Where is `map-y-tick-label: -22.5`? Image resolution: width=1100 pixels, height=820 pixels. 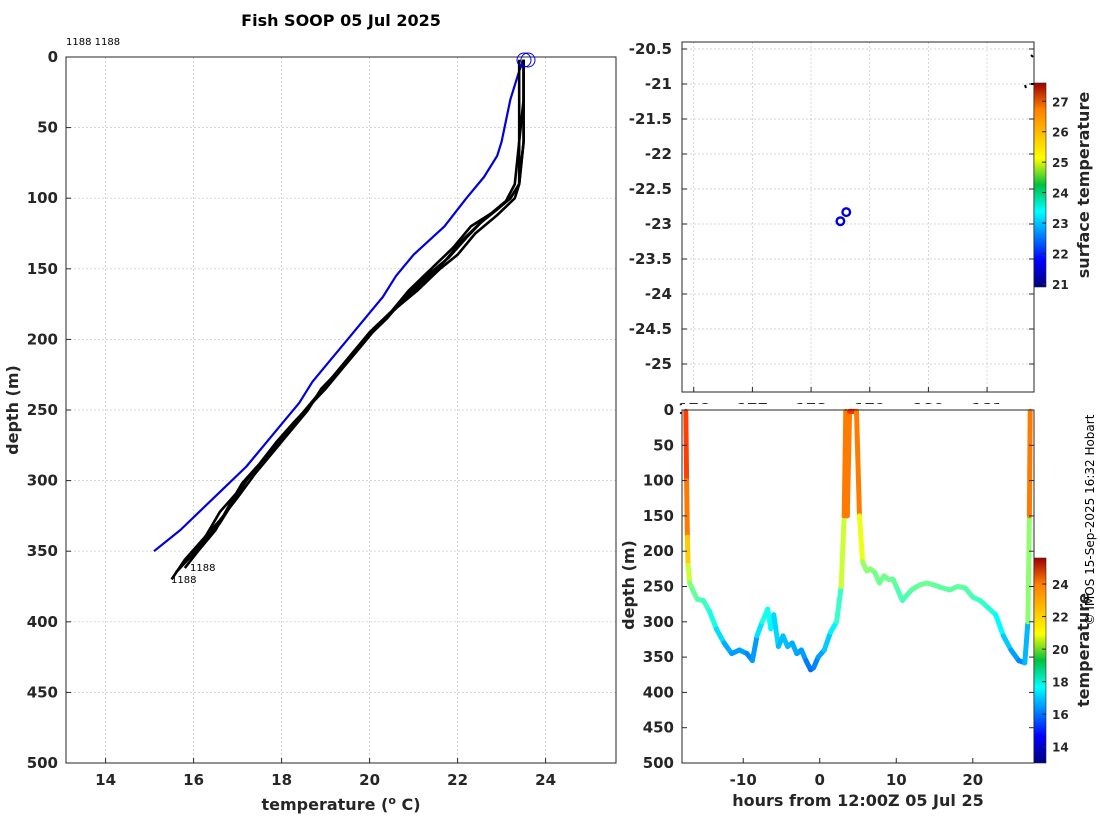 map-y-tick-label: -22.5 is located at coordinates (650, 189).